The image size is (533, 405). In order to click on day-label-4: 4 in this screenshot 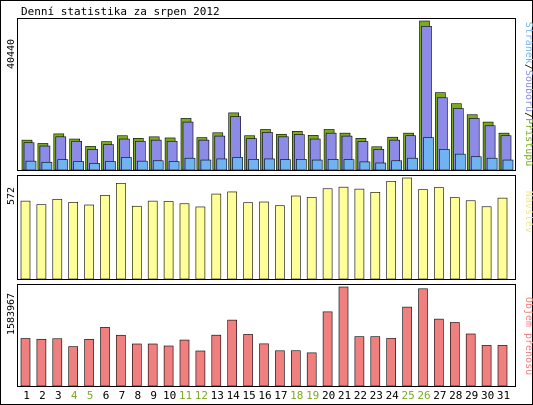, I will do `click(74, 395)`.